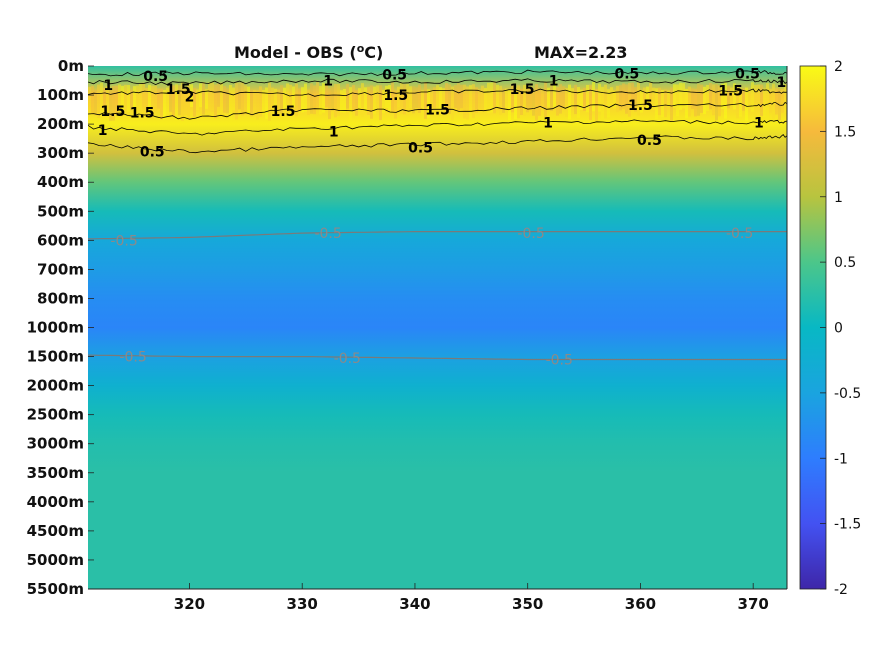 The width and height of the screenshot is (875, 656). I want to click on colorbar-tick-label: 0, so click(838, 329).